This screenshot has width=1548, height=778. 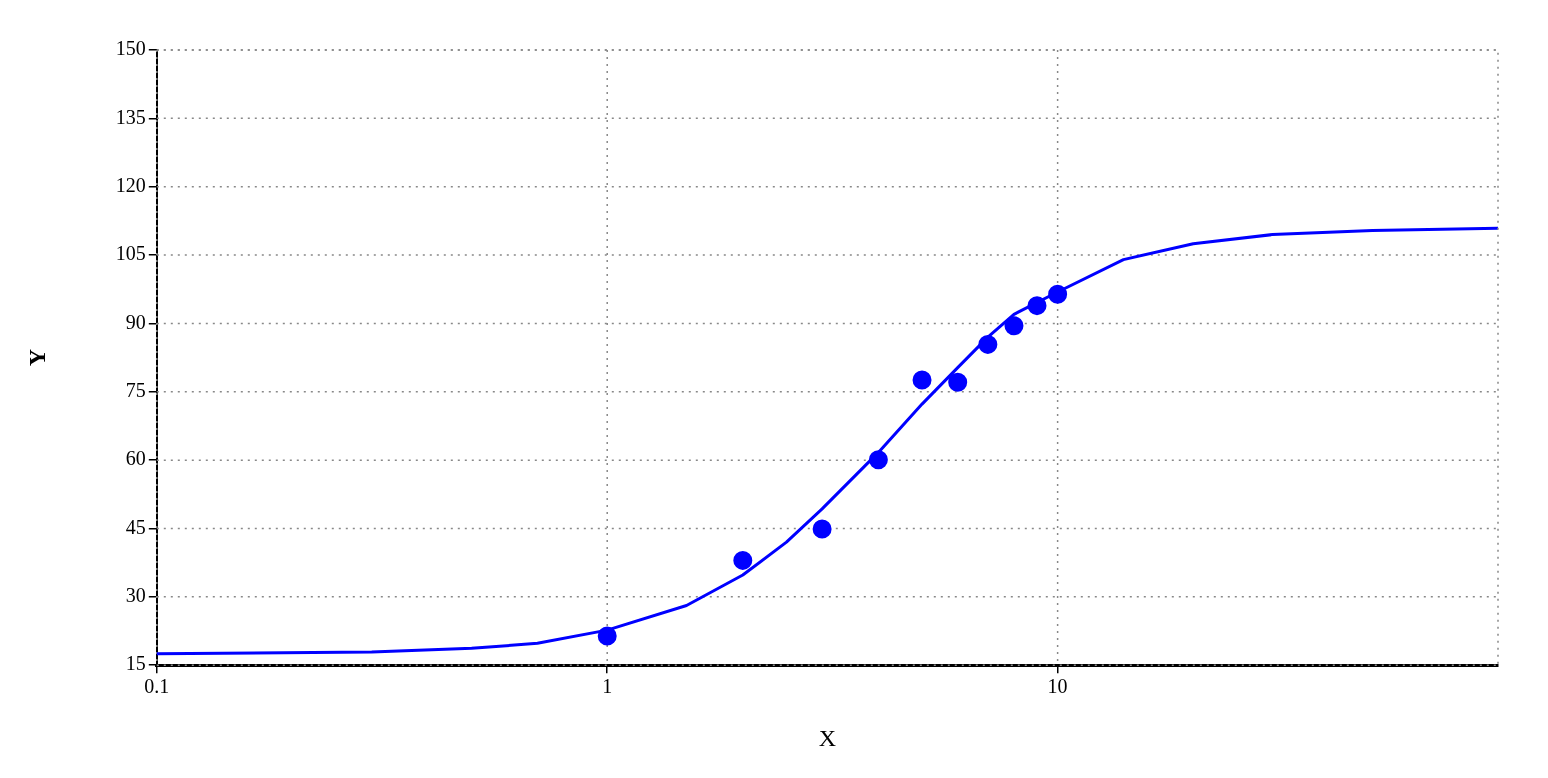 I want to click on x-tick-label: 10, so click(x=1057, y=686).